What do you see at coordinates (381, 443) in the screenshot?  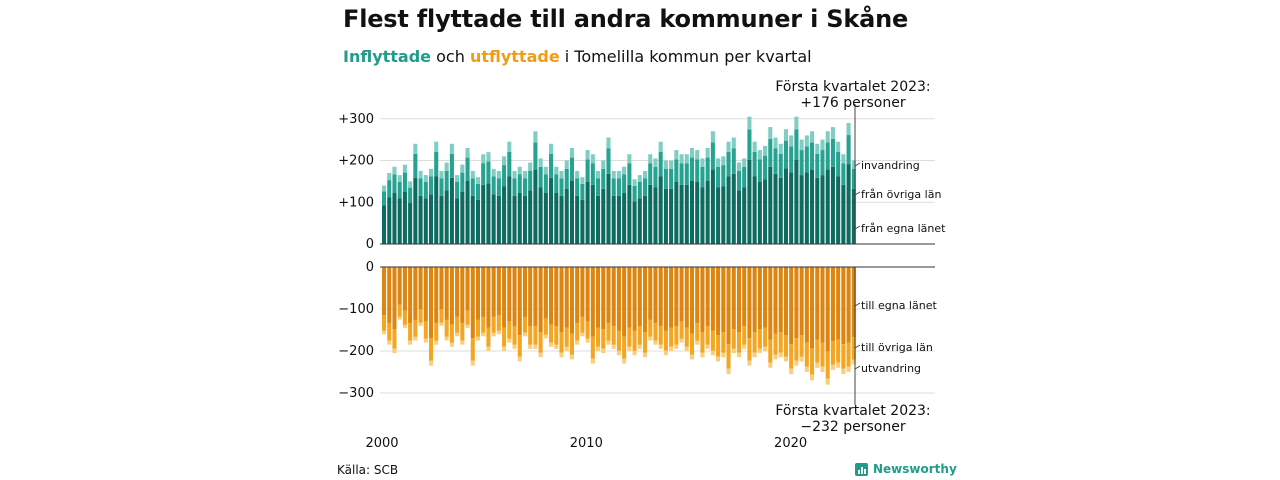 I see `x-tick-label: 2000` at bounding box center [381, 443].